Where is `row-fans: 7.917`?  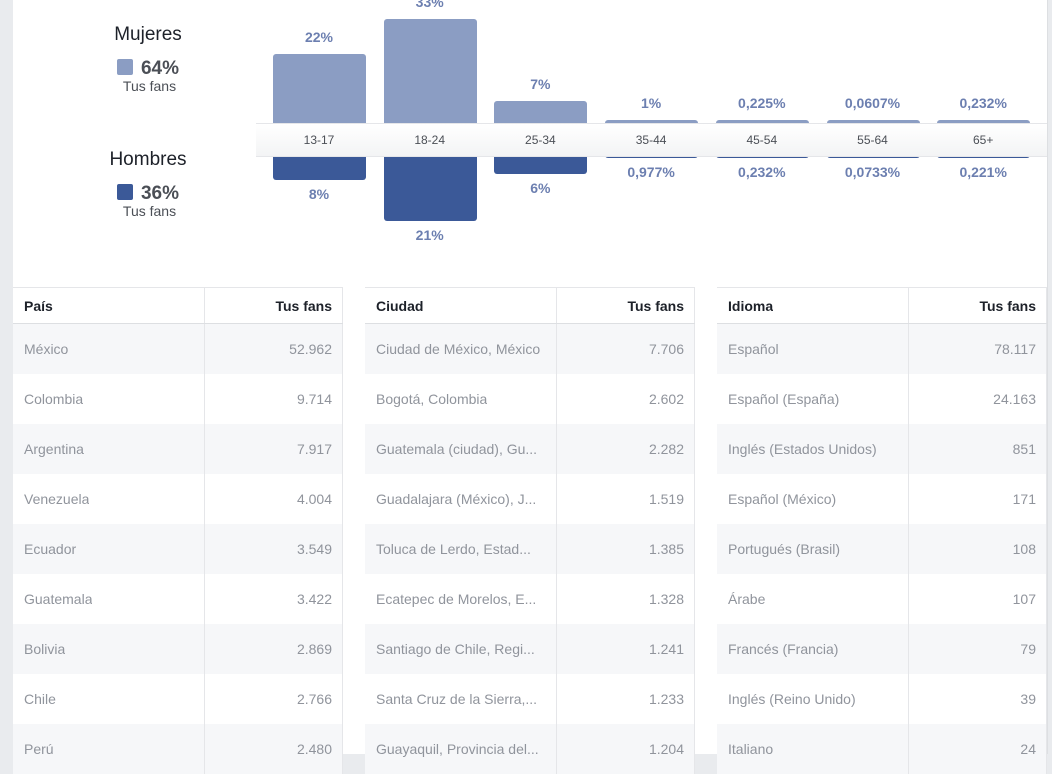 row-fans: 7.917 is located at coordinates (314, 449).